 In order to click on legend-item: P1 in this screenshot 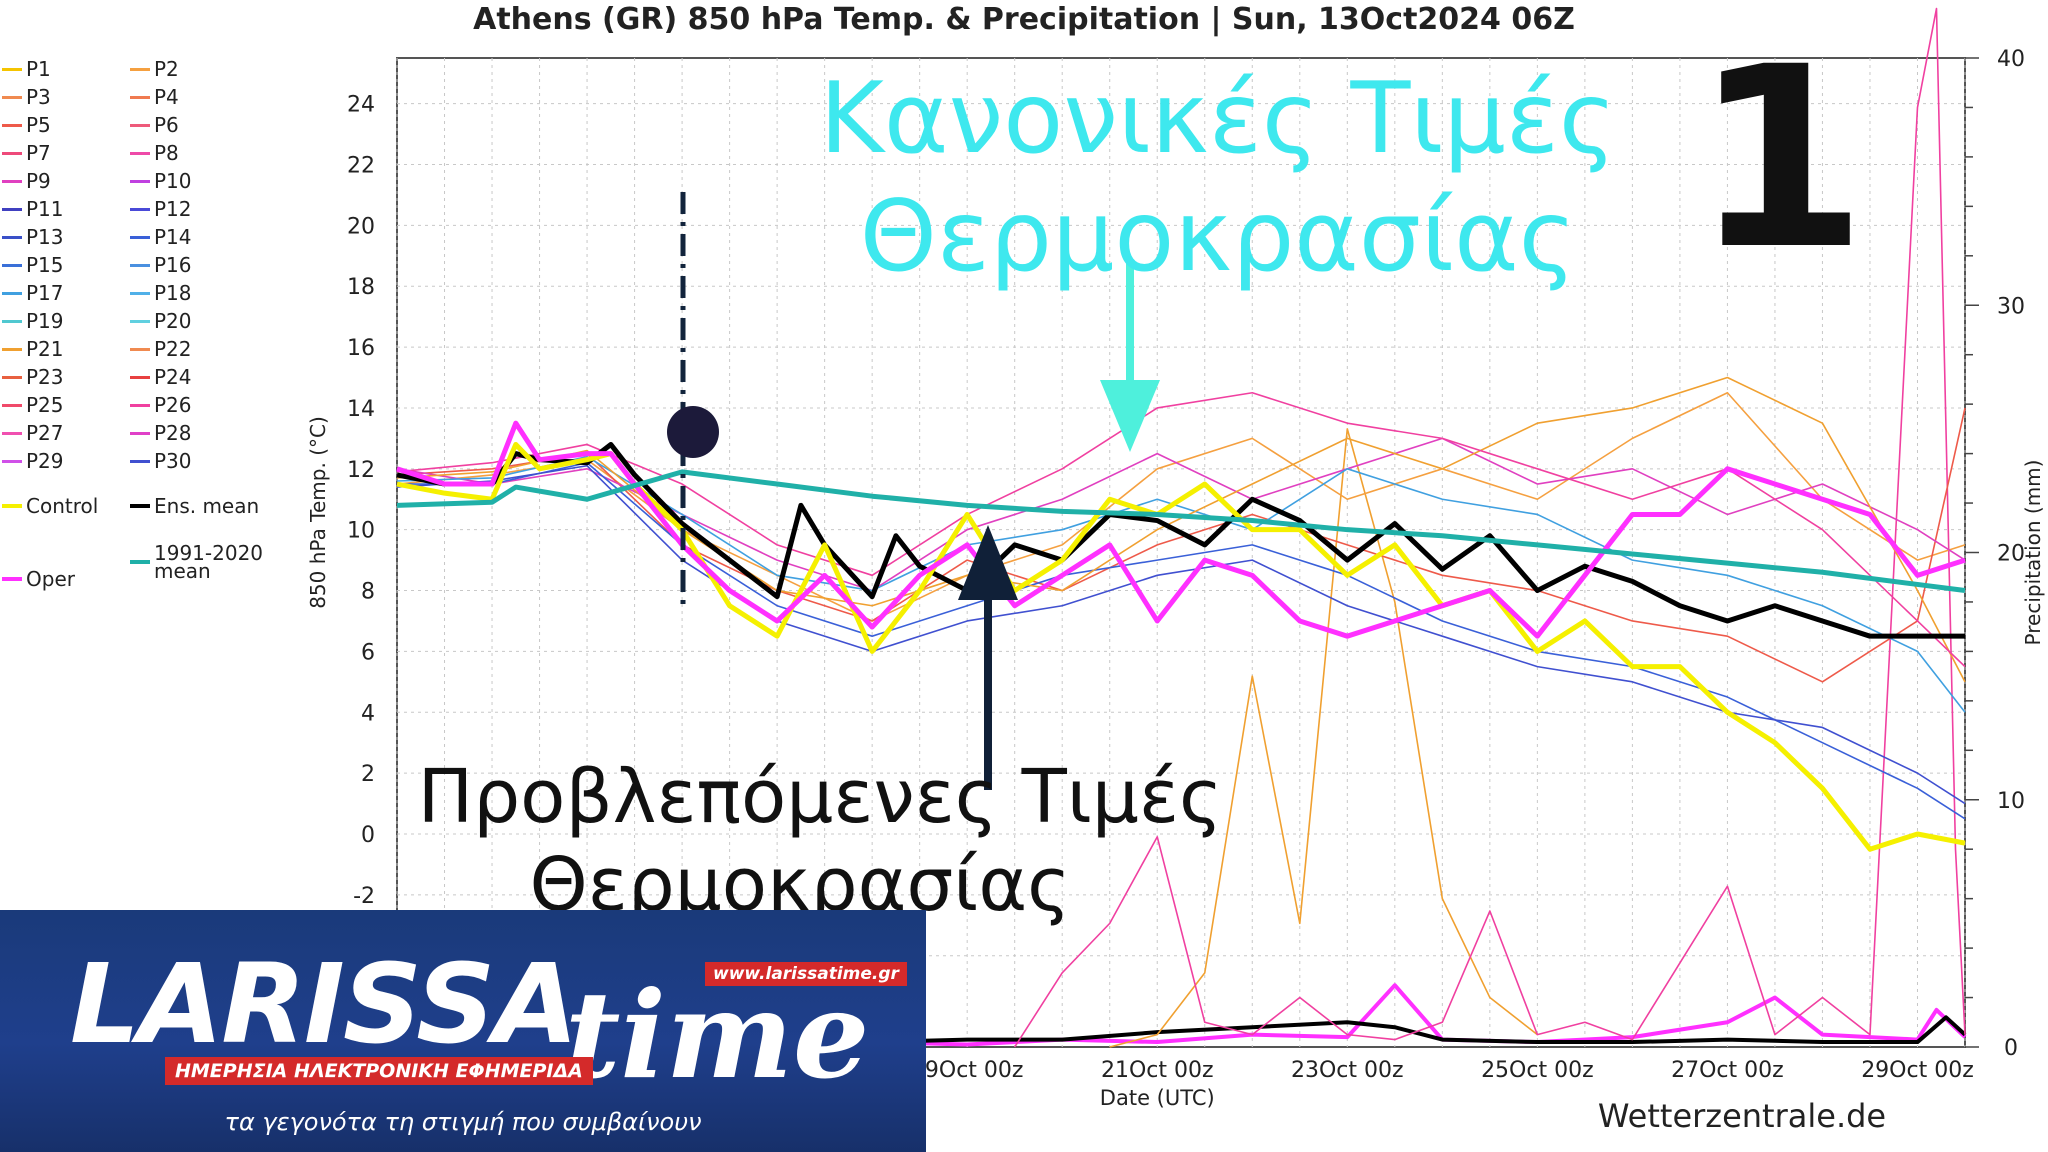, I will do `click(26, 69)`.